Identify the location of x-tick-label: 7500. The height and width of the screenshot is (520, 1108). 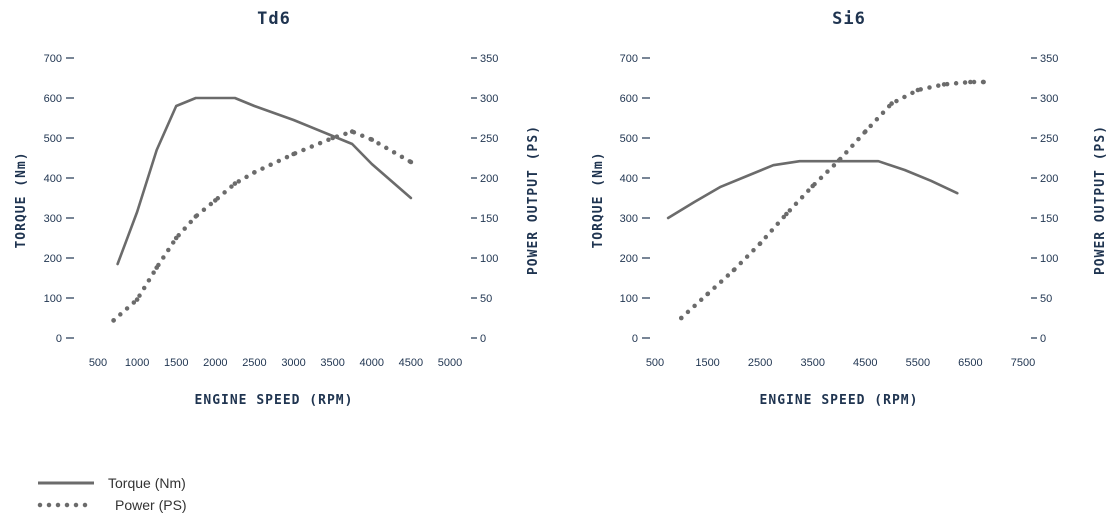
(1023, 363).